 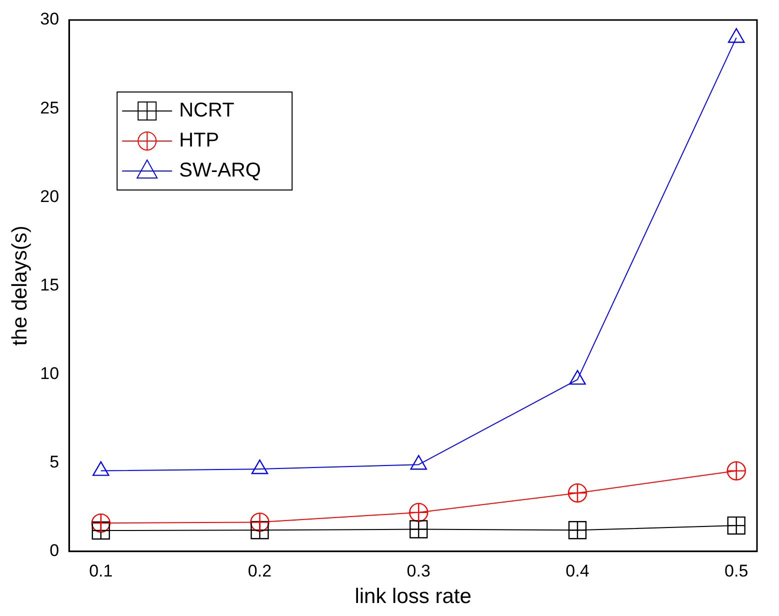 I want to click on x-tick-label: 0.2, so click(x=260, y=570).